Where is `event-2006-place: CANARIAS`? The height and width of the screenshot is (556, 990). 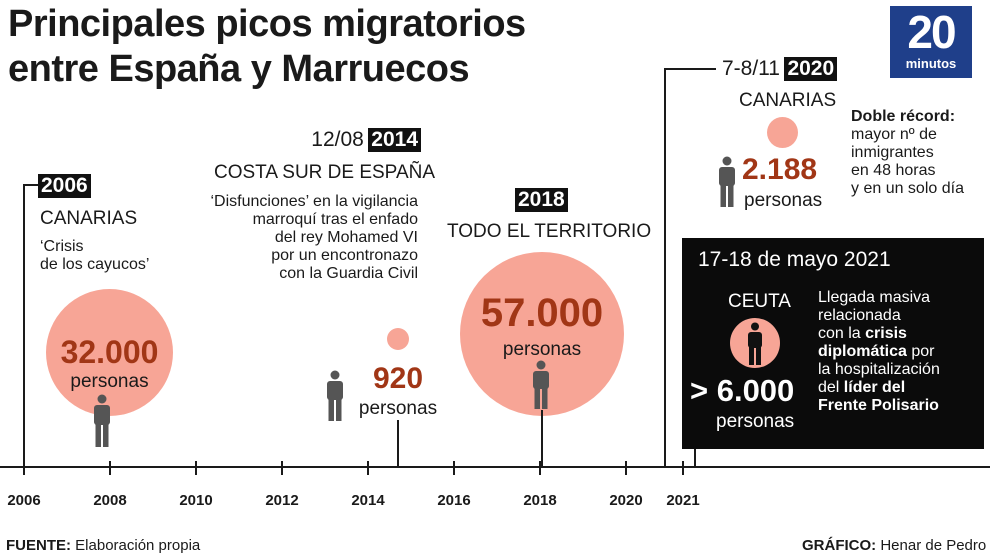
event-2006-place: CANARIAS is located at coordinates (89, 218).